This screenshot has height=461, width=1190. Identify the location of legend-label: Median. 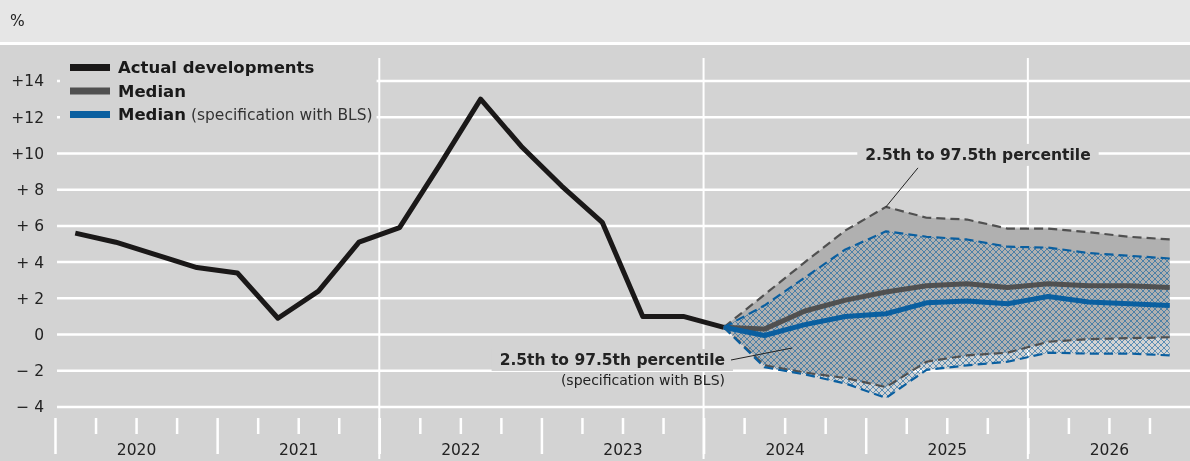
(152, 91).